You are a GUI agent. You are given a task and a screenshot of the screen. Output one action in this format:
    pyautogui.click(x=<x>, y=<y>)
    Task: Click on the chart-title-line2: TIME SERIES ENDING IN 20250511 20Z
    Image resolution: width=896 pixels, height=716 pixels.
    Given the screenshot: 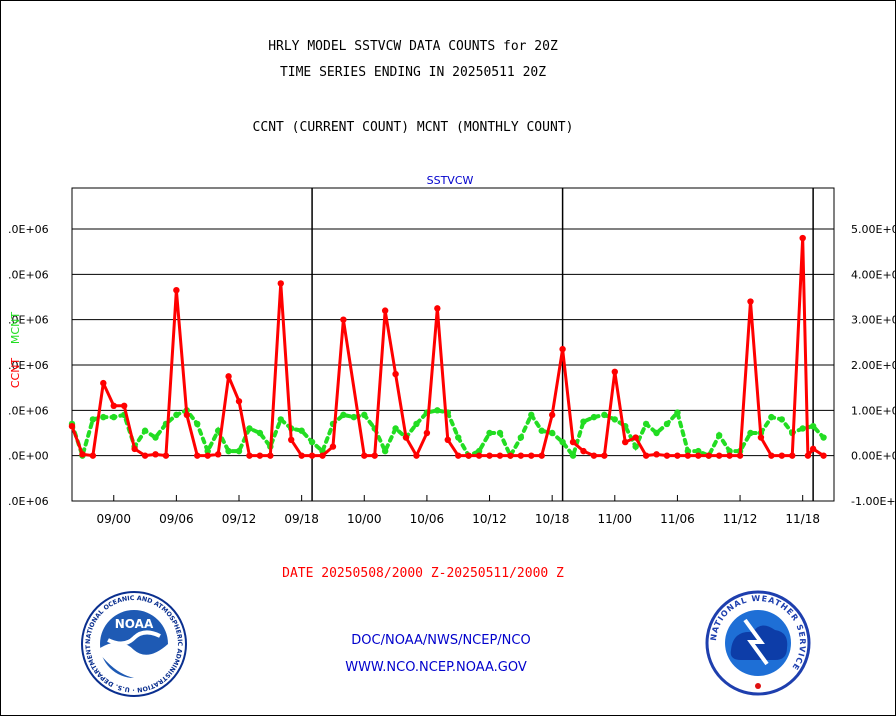 What is the action you would take?
    pyautogui.click(x=413, y=72)
    